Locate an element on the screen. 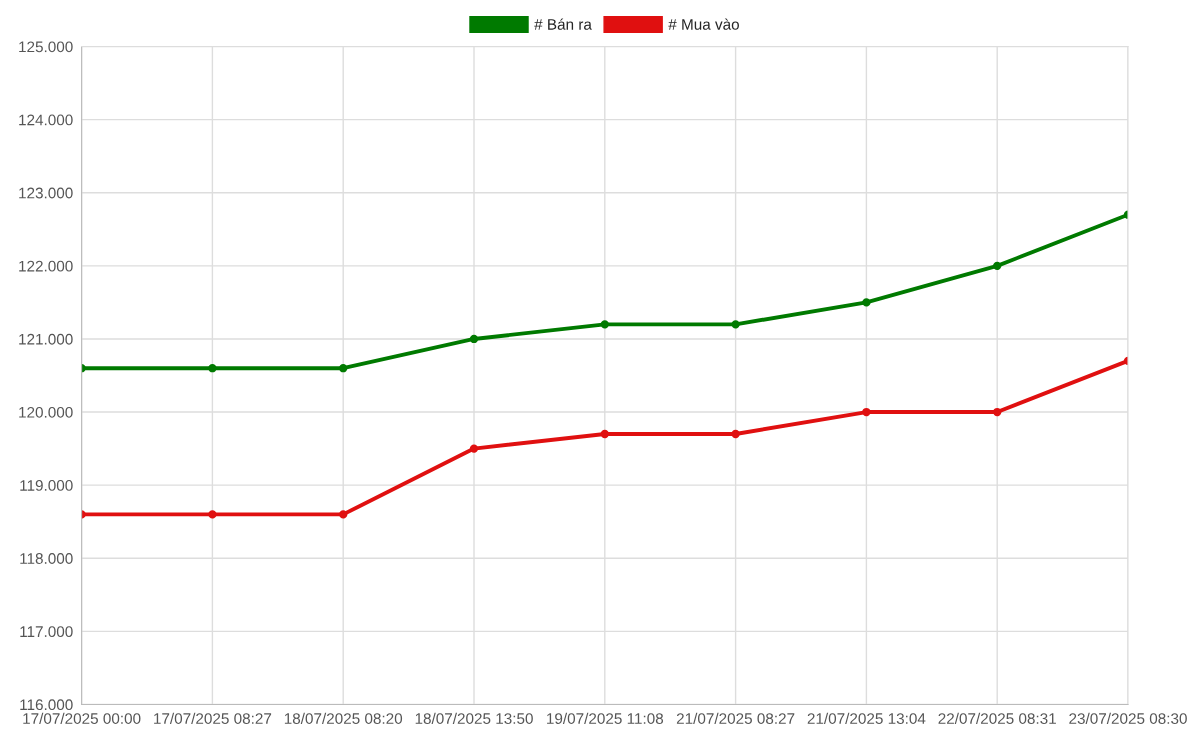 Image resolution: width=1200 pixels, height=751 pixels. y-tick-label: 116.000 is located at coordinates (46, 705).